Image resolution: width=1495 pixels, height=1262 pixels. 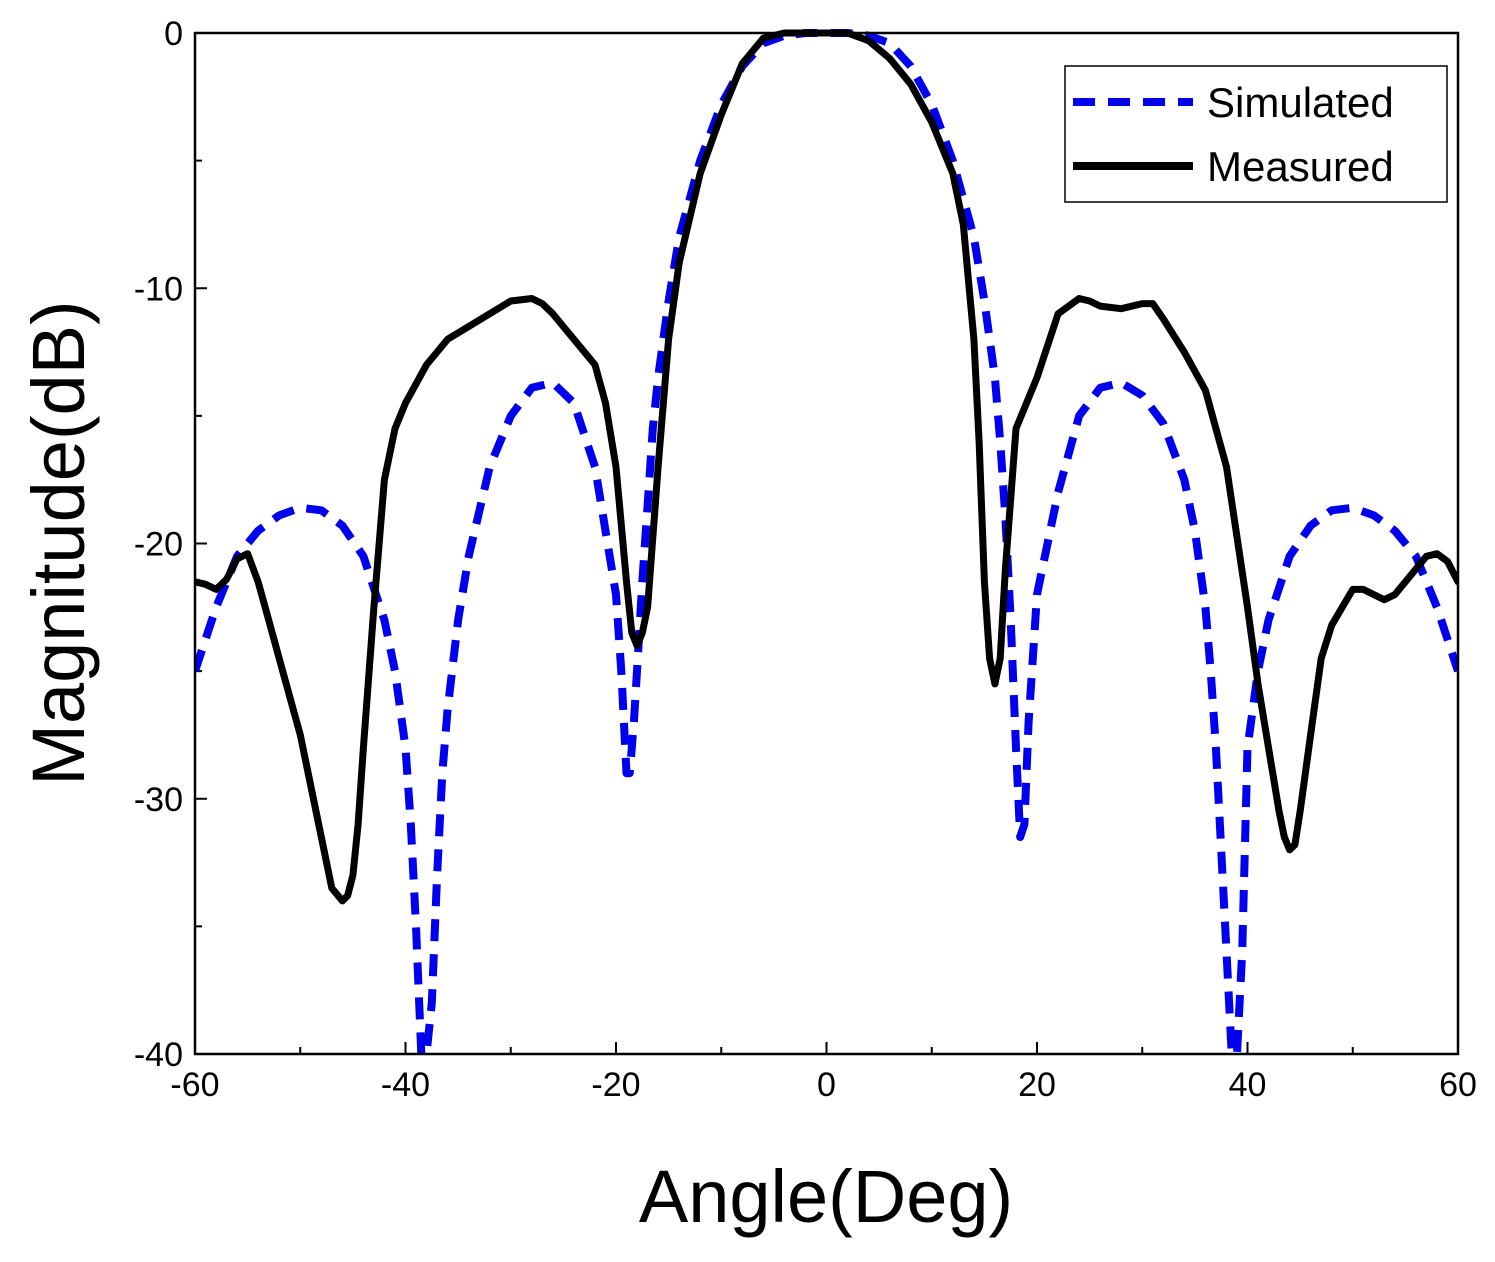 I want to click on y-tick-label: -20, so click(x=158, y=545).